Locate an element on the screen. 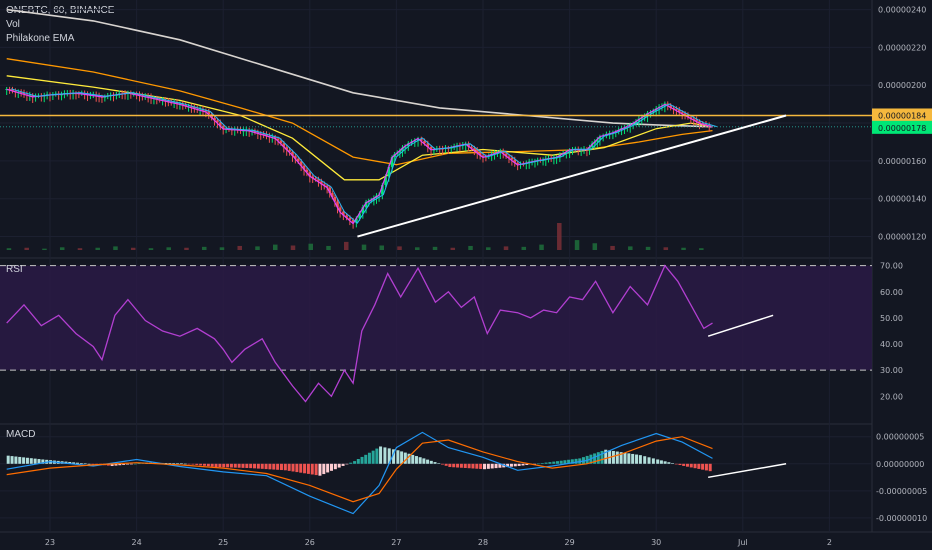  macd-tick-label: 0.00000000 is located at coordinates (900, 464).